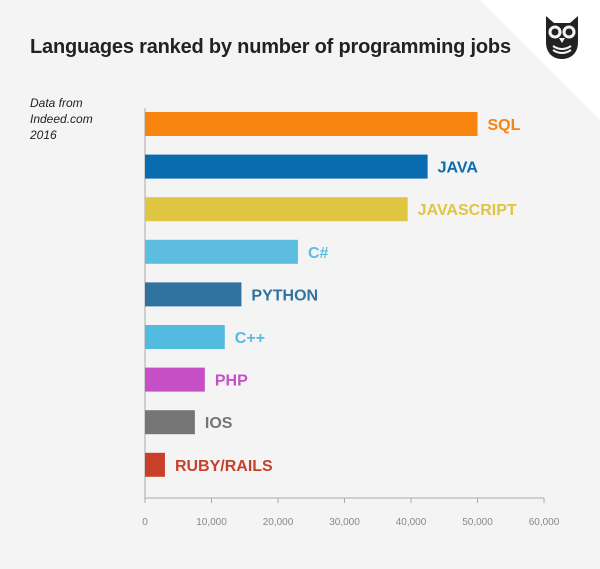  What do you see at coordinates (56, 103) in the screenshot?
I see `source-line: Data from` at bounding box center [56, 103].